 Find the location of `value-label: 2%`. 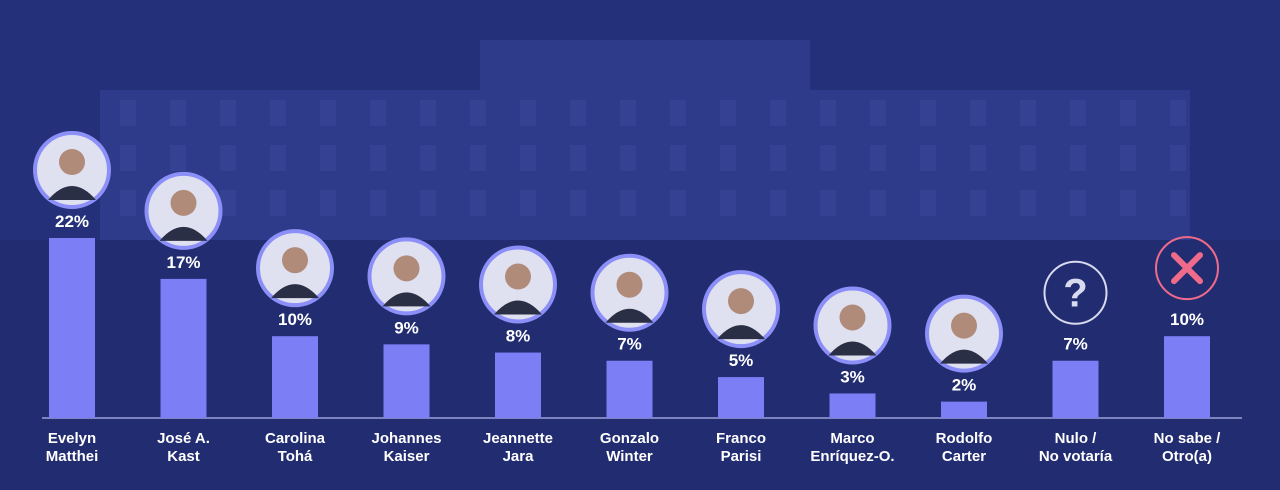

value-label: 2% is located at coordinates (964, 385).